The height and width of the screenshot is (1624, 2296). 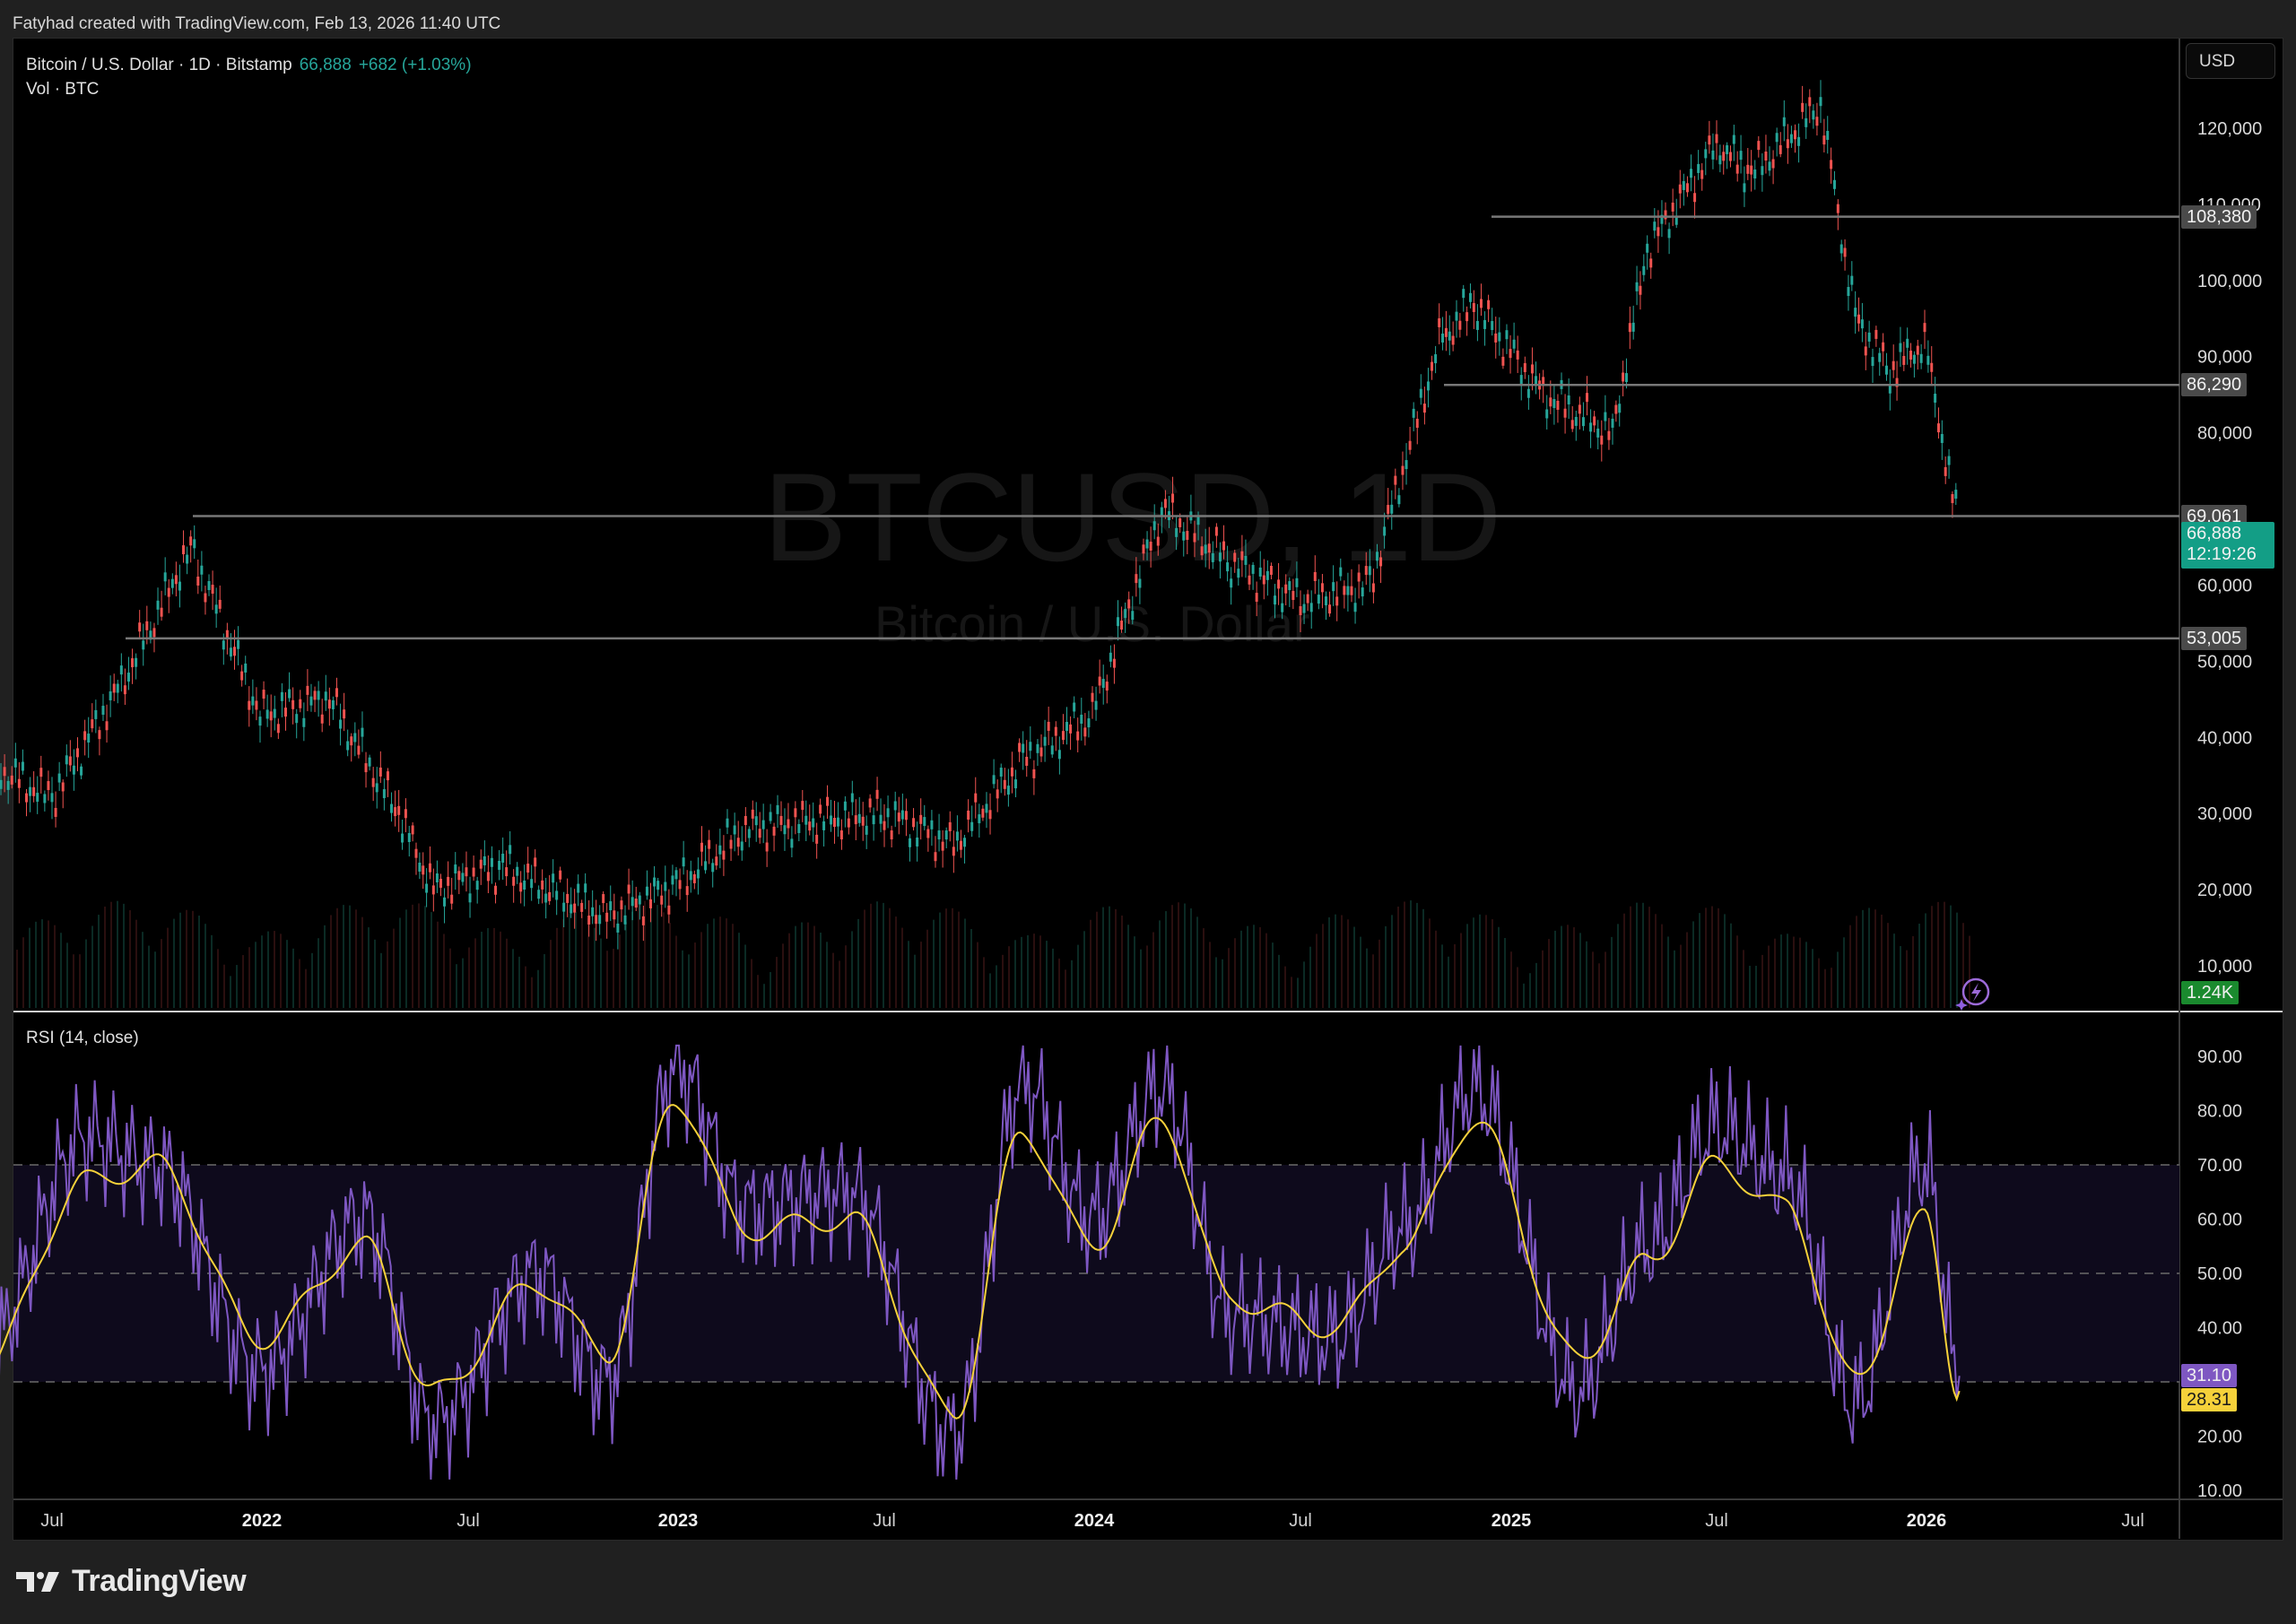 I want to click on tradingview-logo: TradingView, so click(x=131, y=1581).